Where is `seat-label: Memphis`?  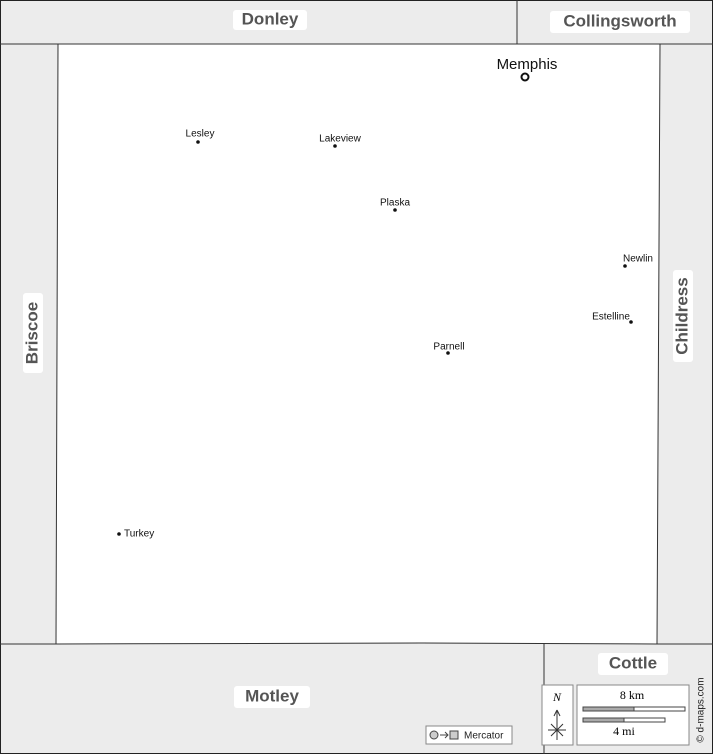
seat-label: Memphis is located at coordinates (527, 64).